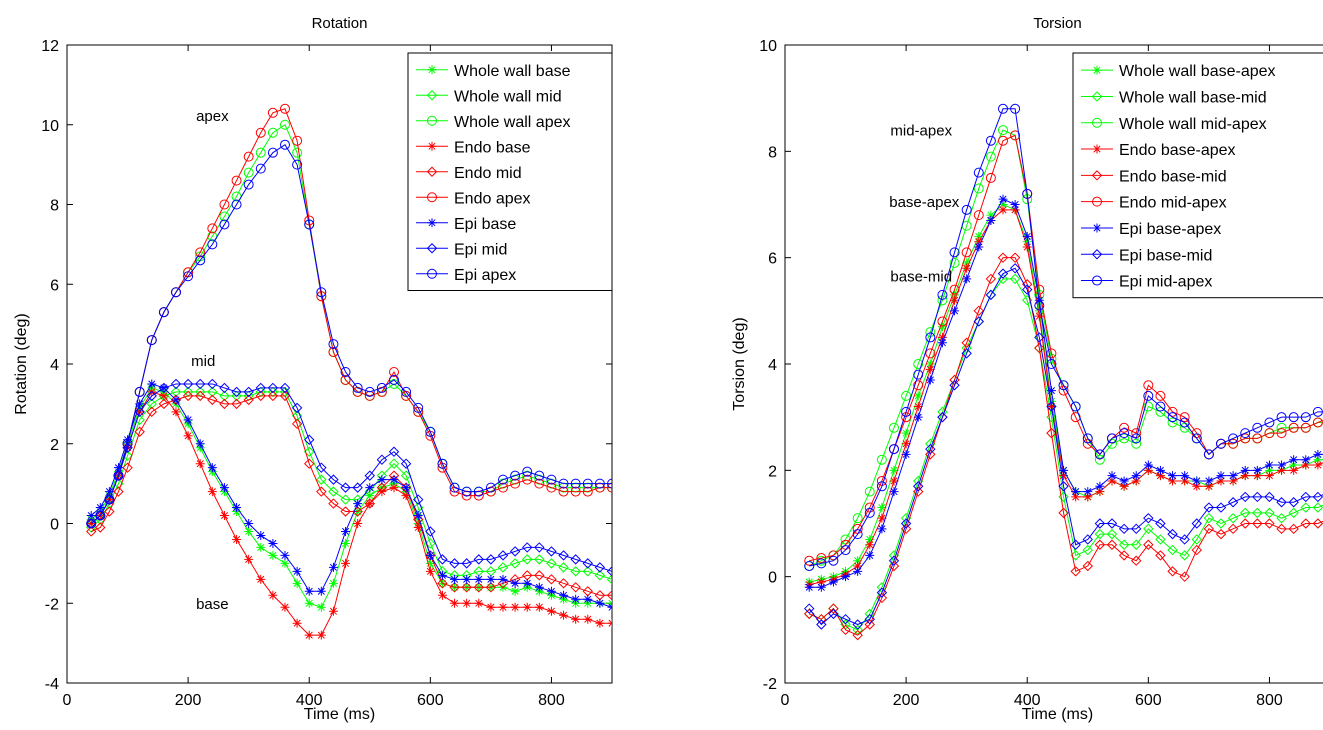 This screenshot has width=1323, height=730. Describe the element at coordinates (785, 700) in the screenshot. I see `x-tick-label: 0` at that location.